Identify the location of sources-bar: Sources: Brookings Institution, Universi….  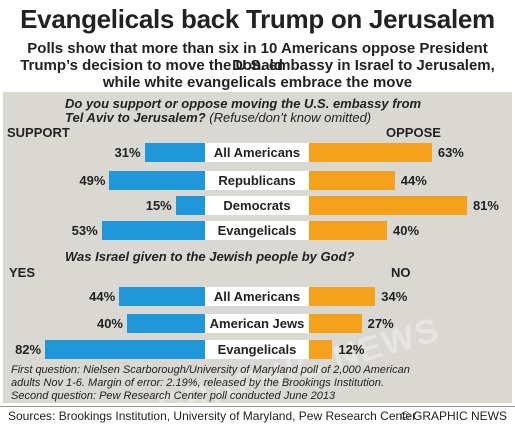
(257, 417).